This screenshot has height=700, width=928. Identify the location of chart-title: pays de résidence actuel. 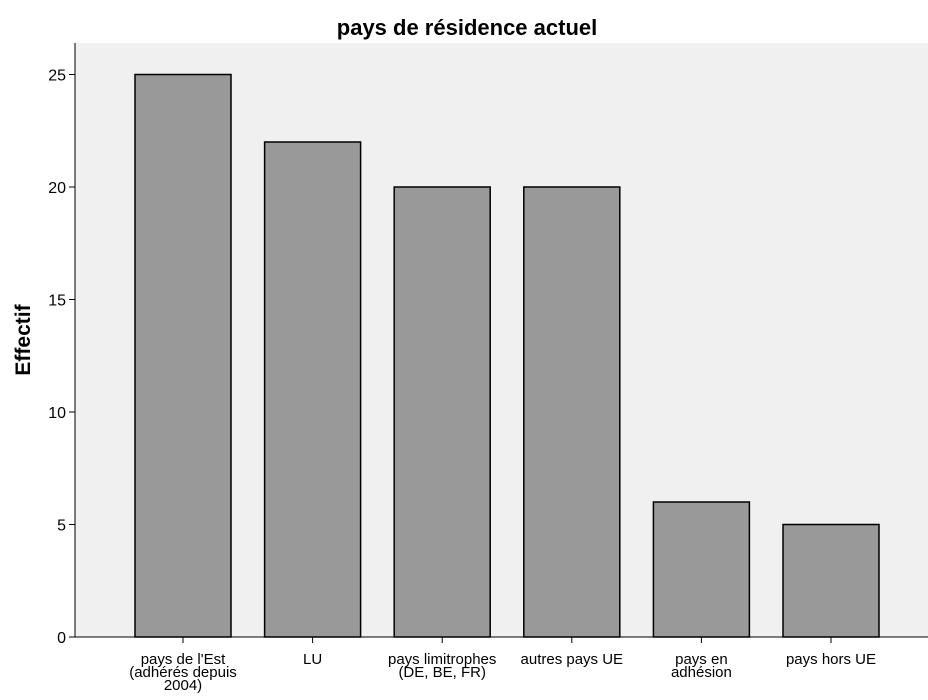
(467, 27).